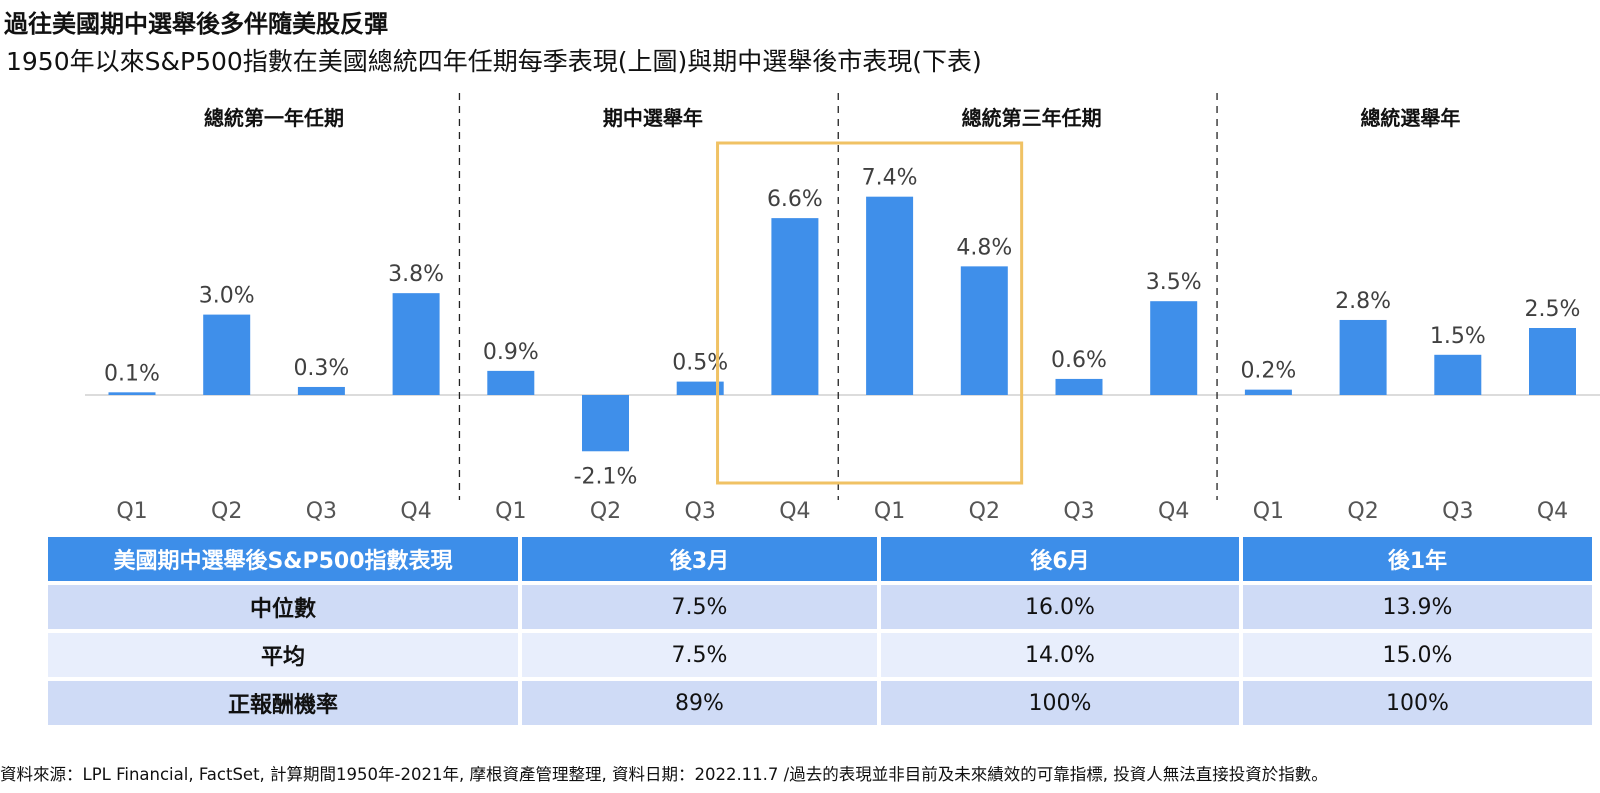 Image resolution: width=1600 pixels, height=793 pixels. What do you see at coordinates (416, 274) in the screenshot?
I see `data-label: 3.8%` at bounding box center [416, 274].